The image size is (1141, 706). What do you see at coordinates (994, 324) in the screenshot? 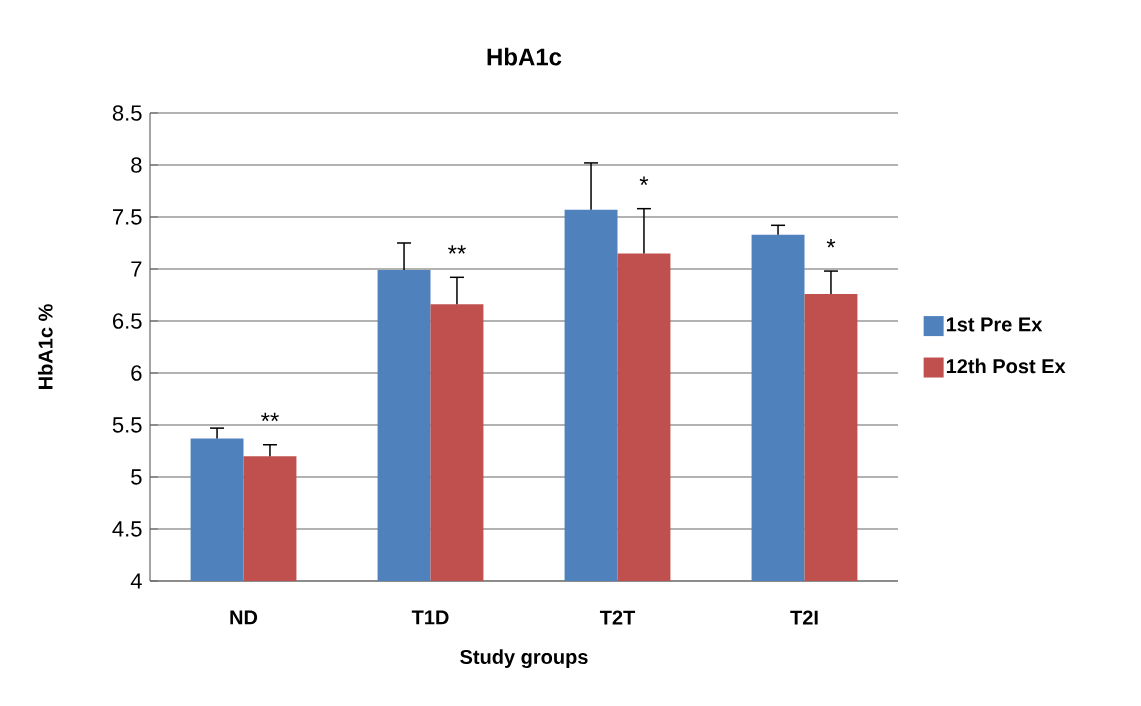
I see `legend-label: 1st Pre Ex` at bounding box center [994, 324].